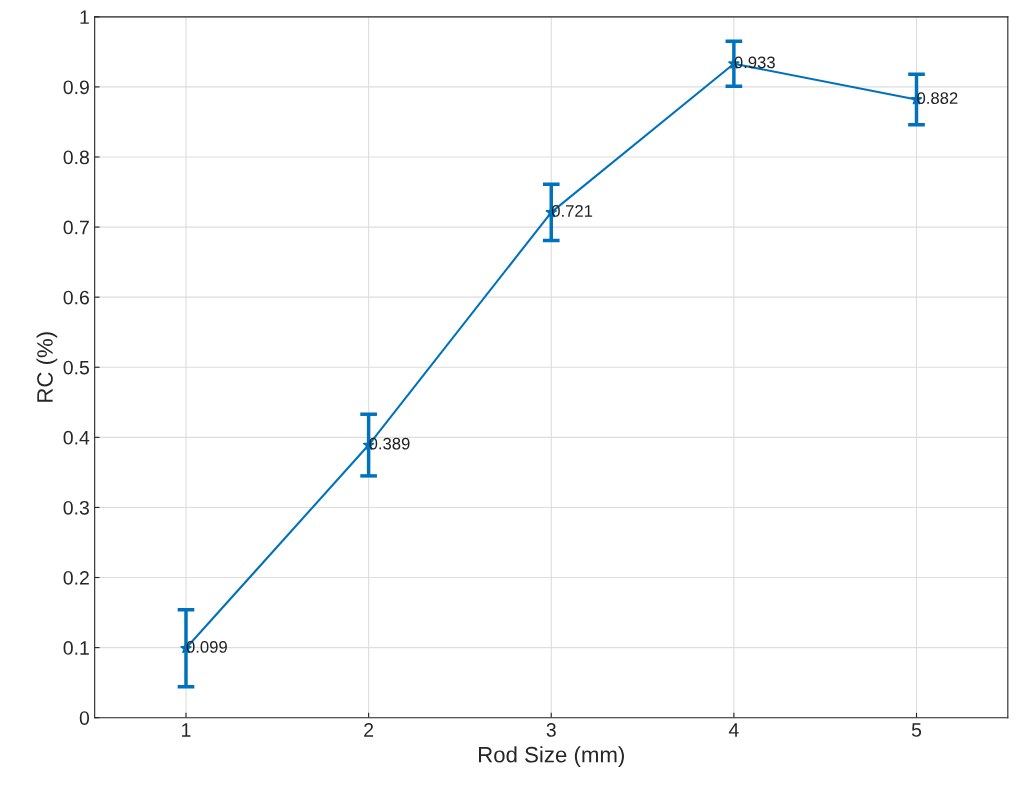  I want to click on y-tick-label: 0.7, so click(76, 227).